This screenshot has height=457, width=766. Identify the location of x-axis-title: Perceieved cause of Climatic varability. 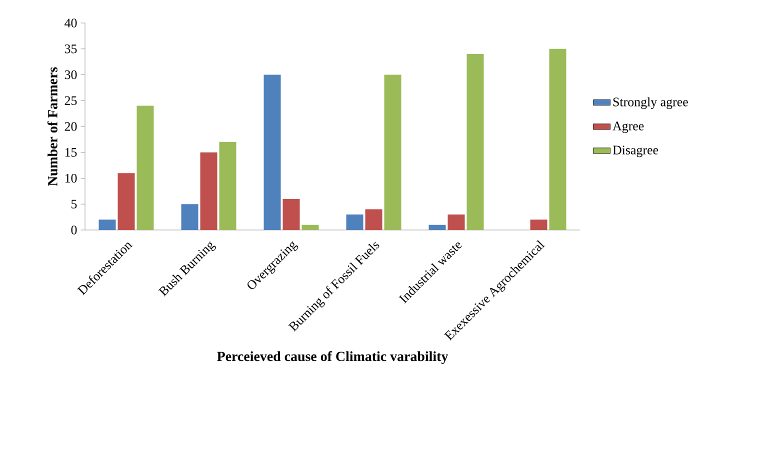
(332, 357).